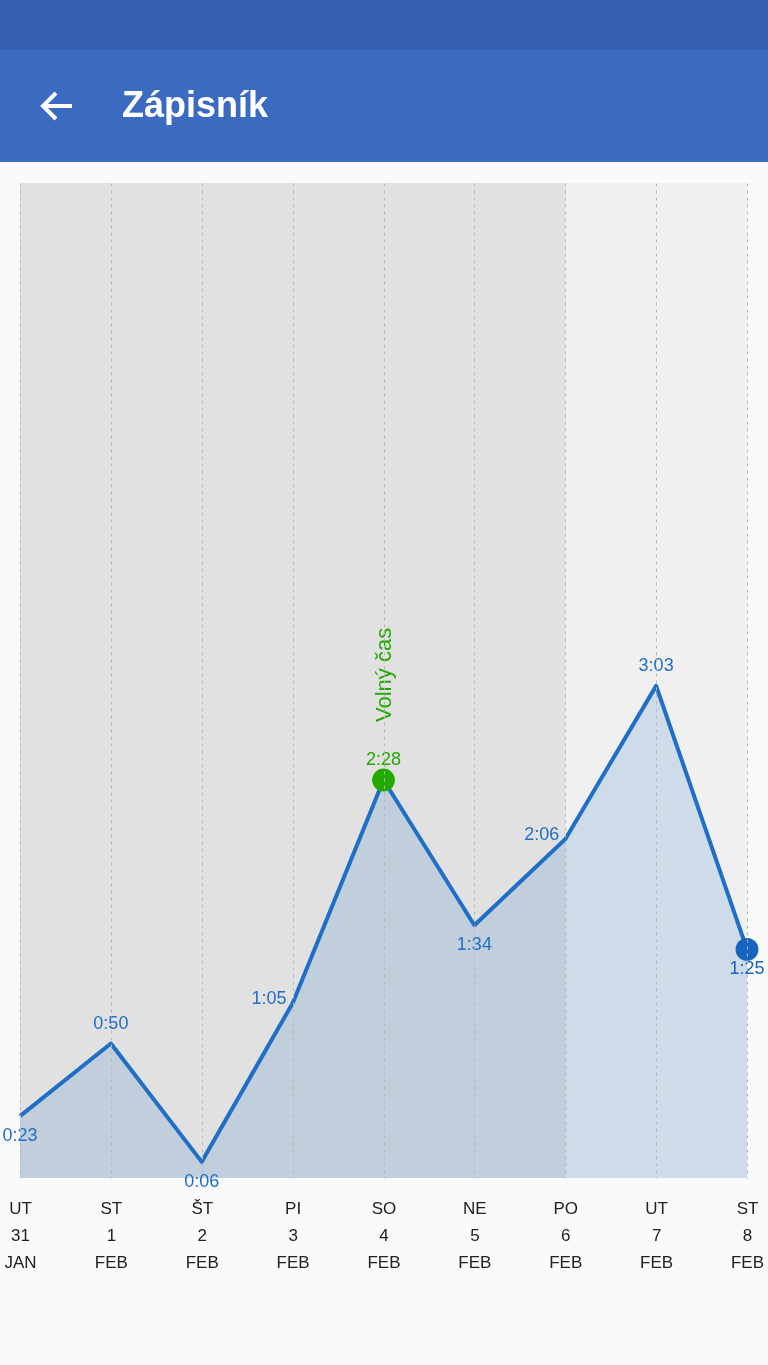 The height and width of the screenshot is (1365, 768). Describe the element at coordinates (293, 1235) in the screenshot. I see `x-tick-label: PI 3 FEB` at that location.